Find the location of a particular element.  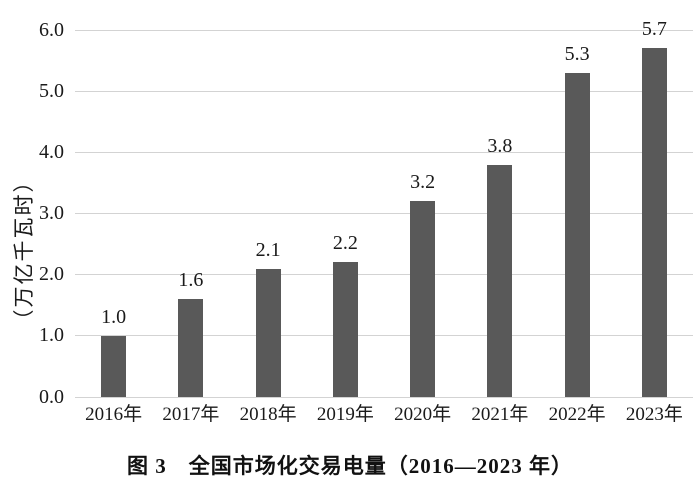

x-tick-label: 2021年 is located at coordinates (500, 414).